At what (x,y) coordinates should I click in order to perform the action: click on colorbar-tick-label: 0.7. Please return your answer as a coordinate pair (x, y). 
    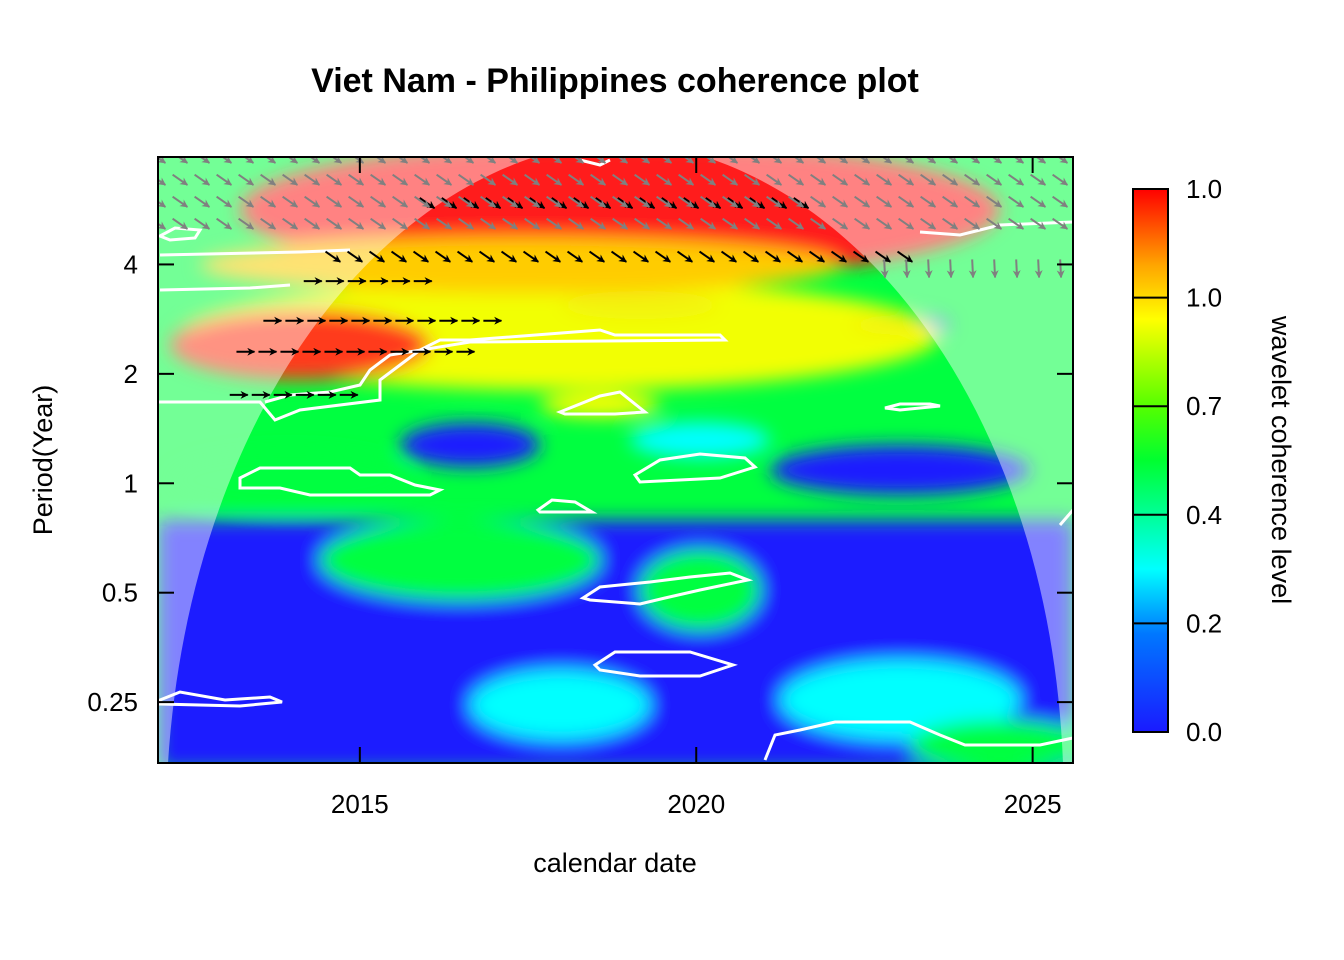
    Looking at the image, I should click on (1204, 406).